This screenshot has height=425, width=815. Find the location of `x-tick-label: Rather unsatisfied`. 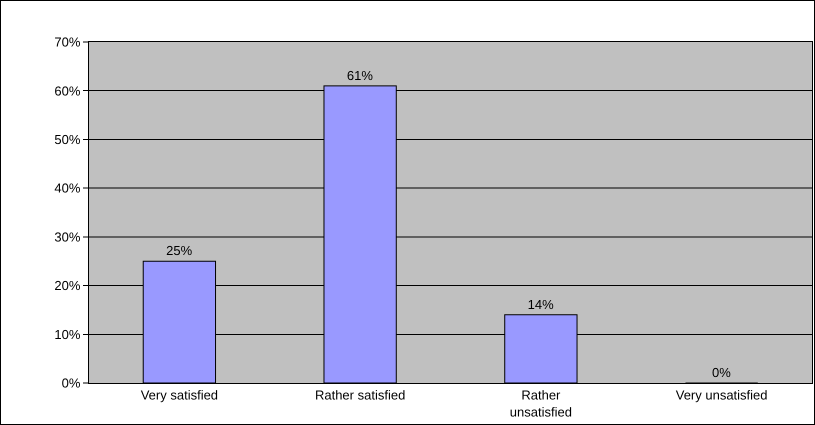

x-tick-label: Rather unsatisfied is located at coordinates (541, 404).